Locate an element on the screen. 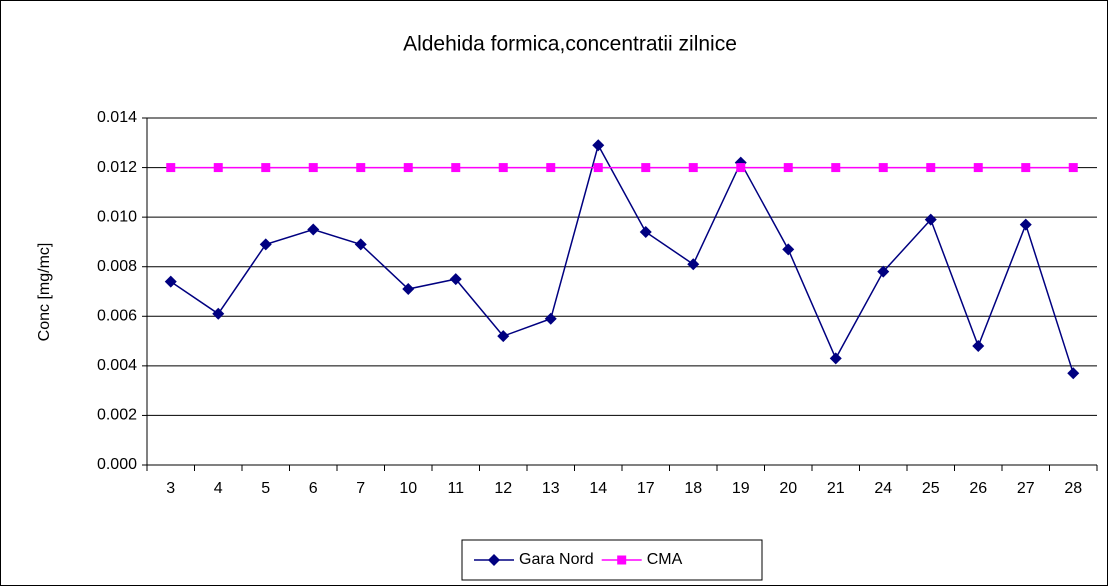 This screenshot has width=1109, height=587. x-tick-label: 26 is located at coordinates (978, 488).